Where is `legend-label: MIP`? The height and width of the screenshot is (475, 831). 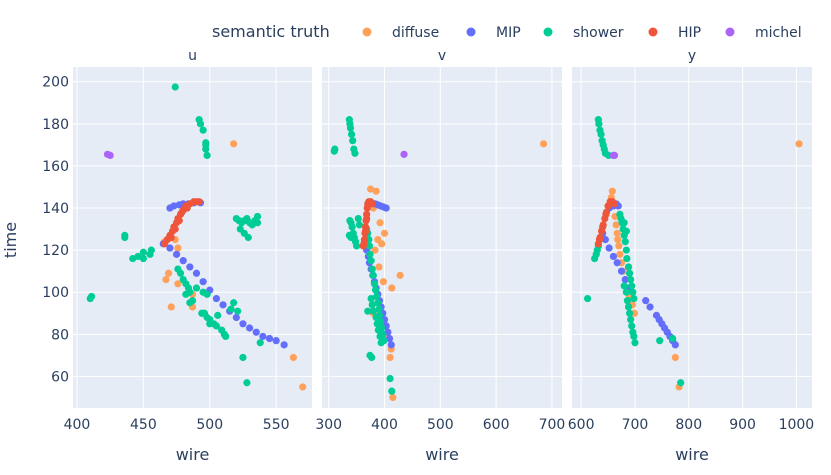 legend-label: MIP is located at coordinates (508, 33).